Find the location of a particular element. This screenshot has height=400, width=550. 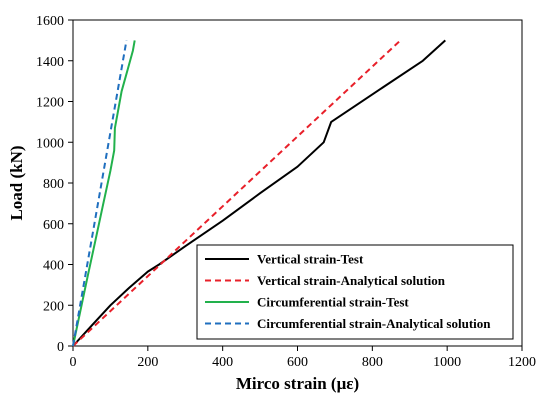

y-tick-label: 800 is located at coordinates (53, 184).